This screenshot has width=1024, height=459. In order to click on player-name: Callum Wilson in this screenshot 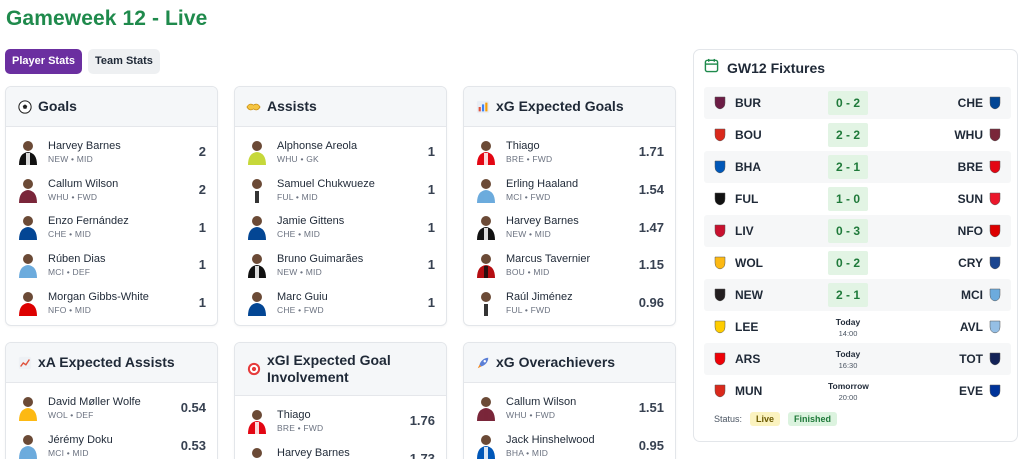, I will do `click(541, 401)`.